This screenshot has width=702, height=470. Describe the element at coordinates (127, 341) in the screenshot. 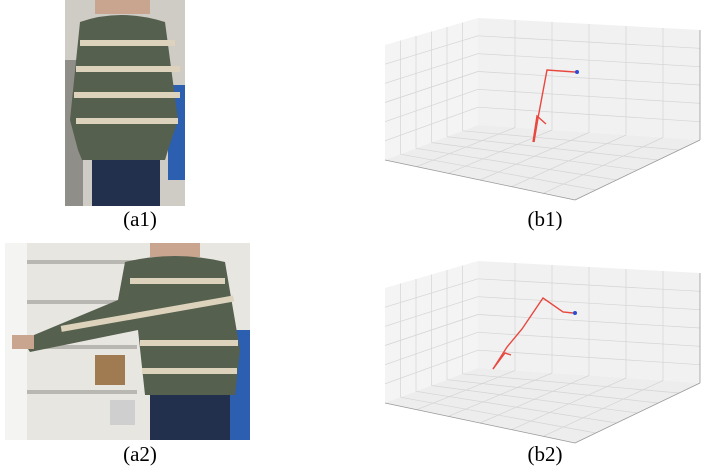

I see `photo-a2` at that location.